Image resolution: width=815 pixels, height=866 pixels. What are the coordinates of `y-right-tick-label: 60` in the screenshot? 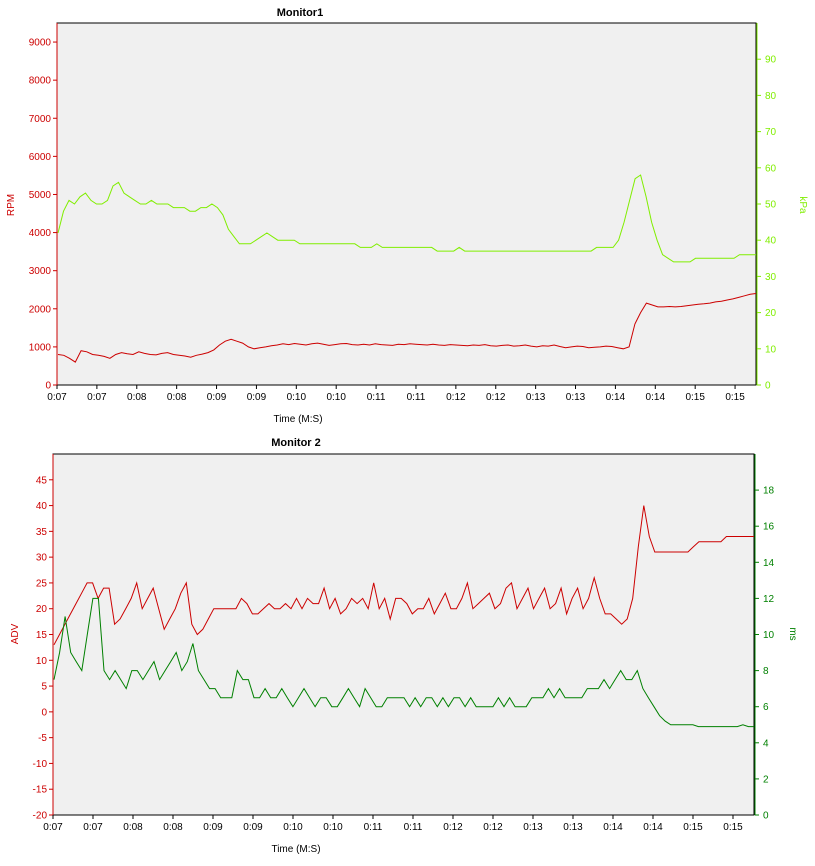 It's located at (771, 168).